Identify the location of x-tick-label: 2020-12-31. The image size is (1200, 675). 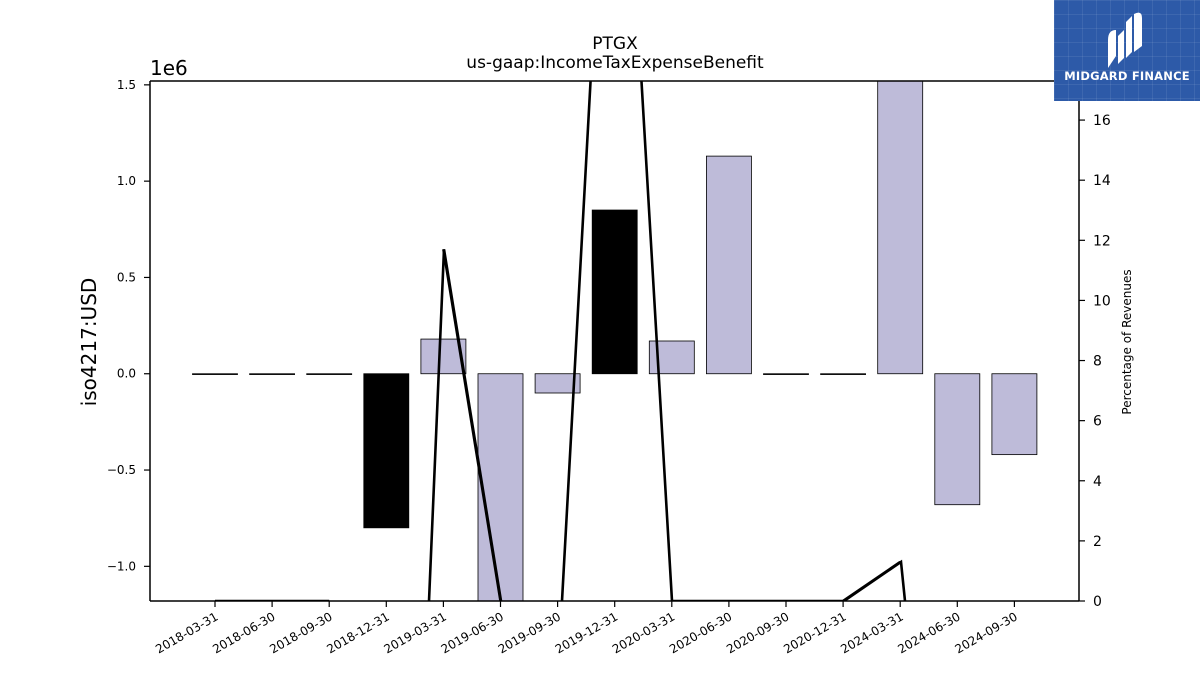
(814, 632).